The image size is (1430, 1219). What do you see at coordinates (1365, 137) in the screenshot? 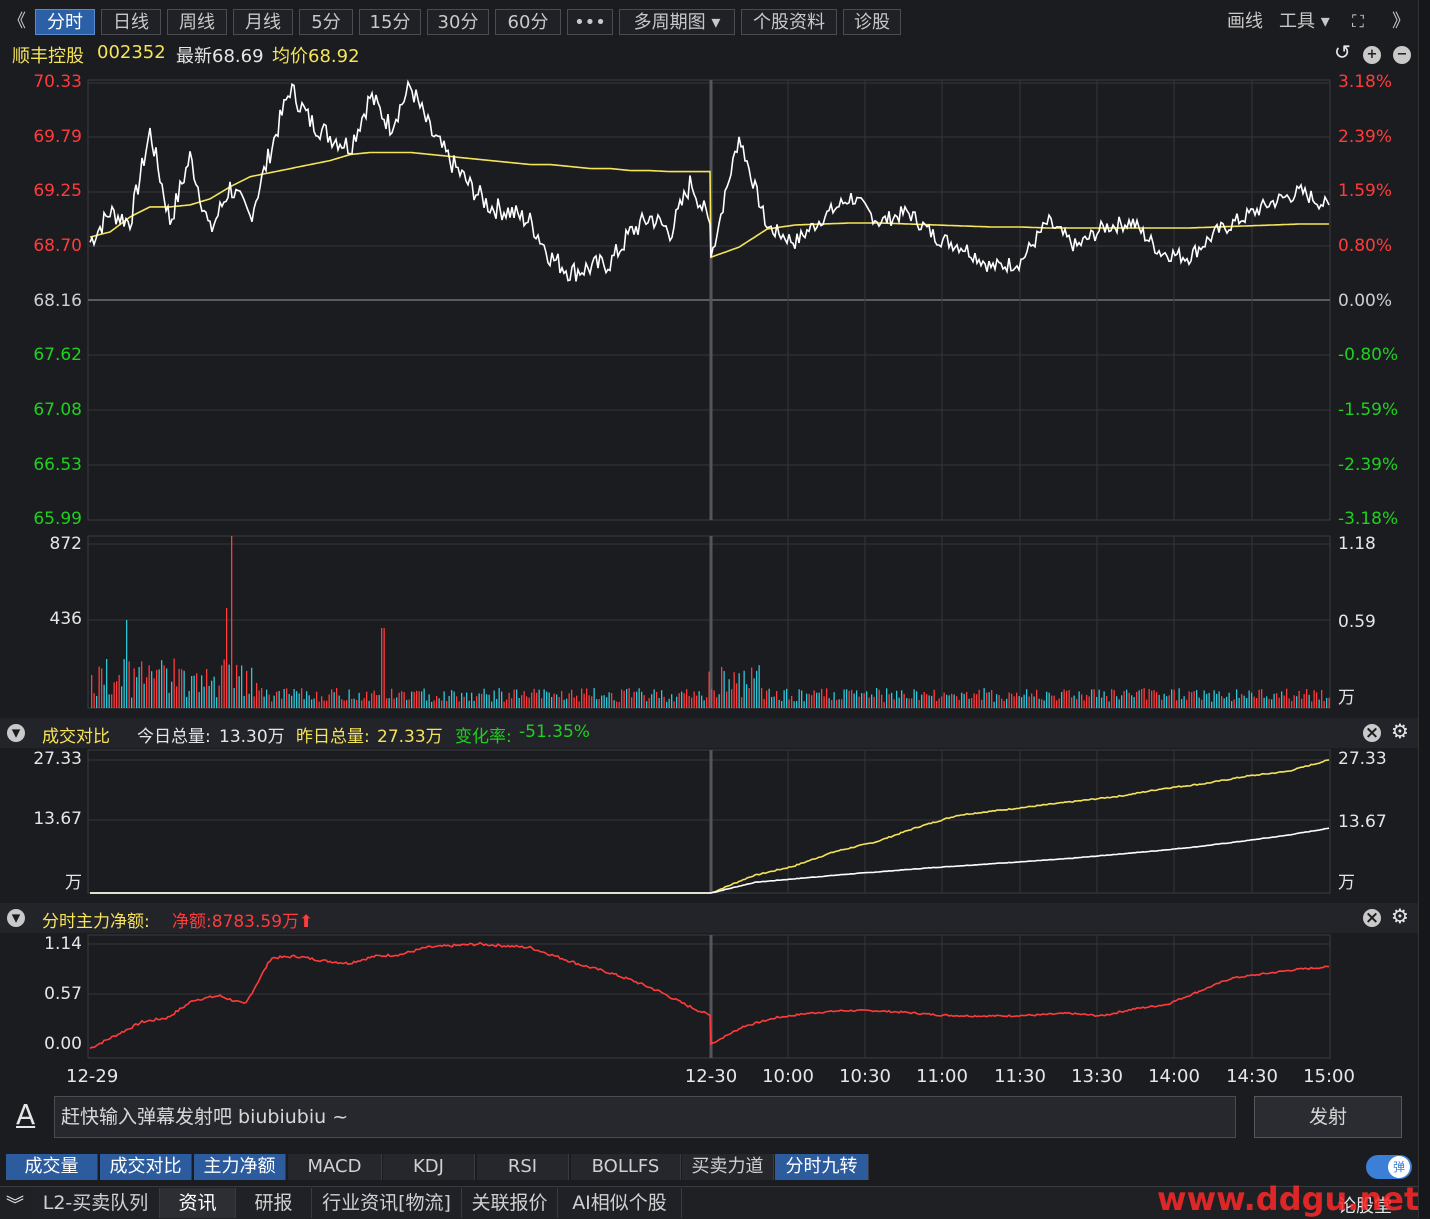
I see `percent-axis-label: 2.39%` at bounding box center [1365, 137].